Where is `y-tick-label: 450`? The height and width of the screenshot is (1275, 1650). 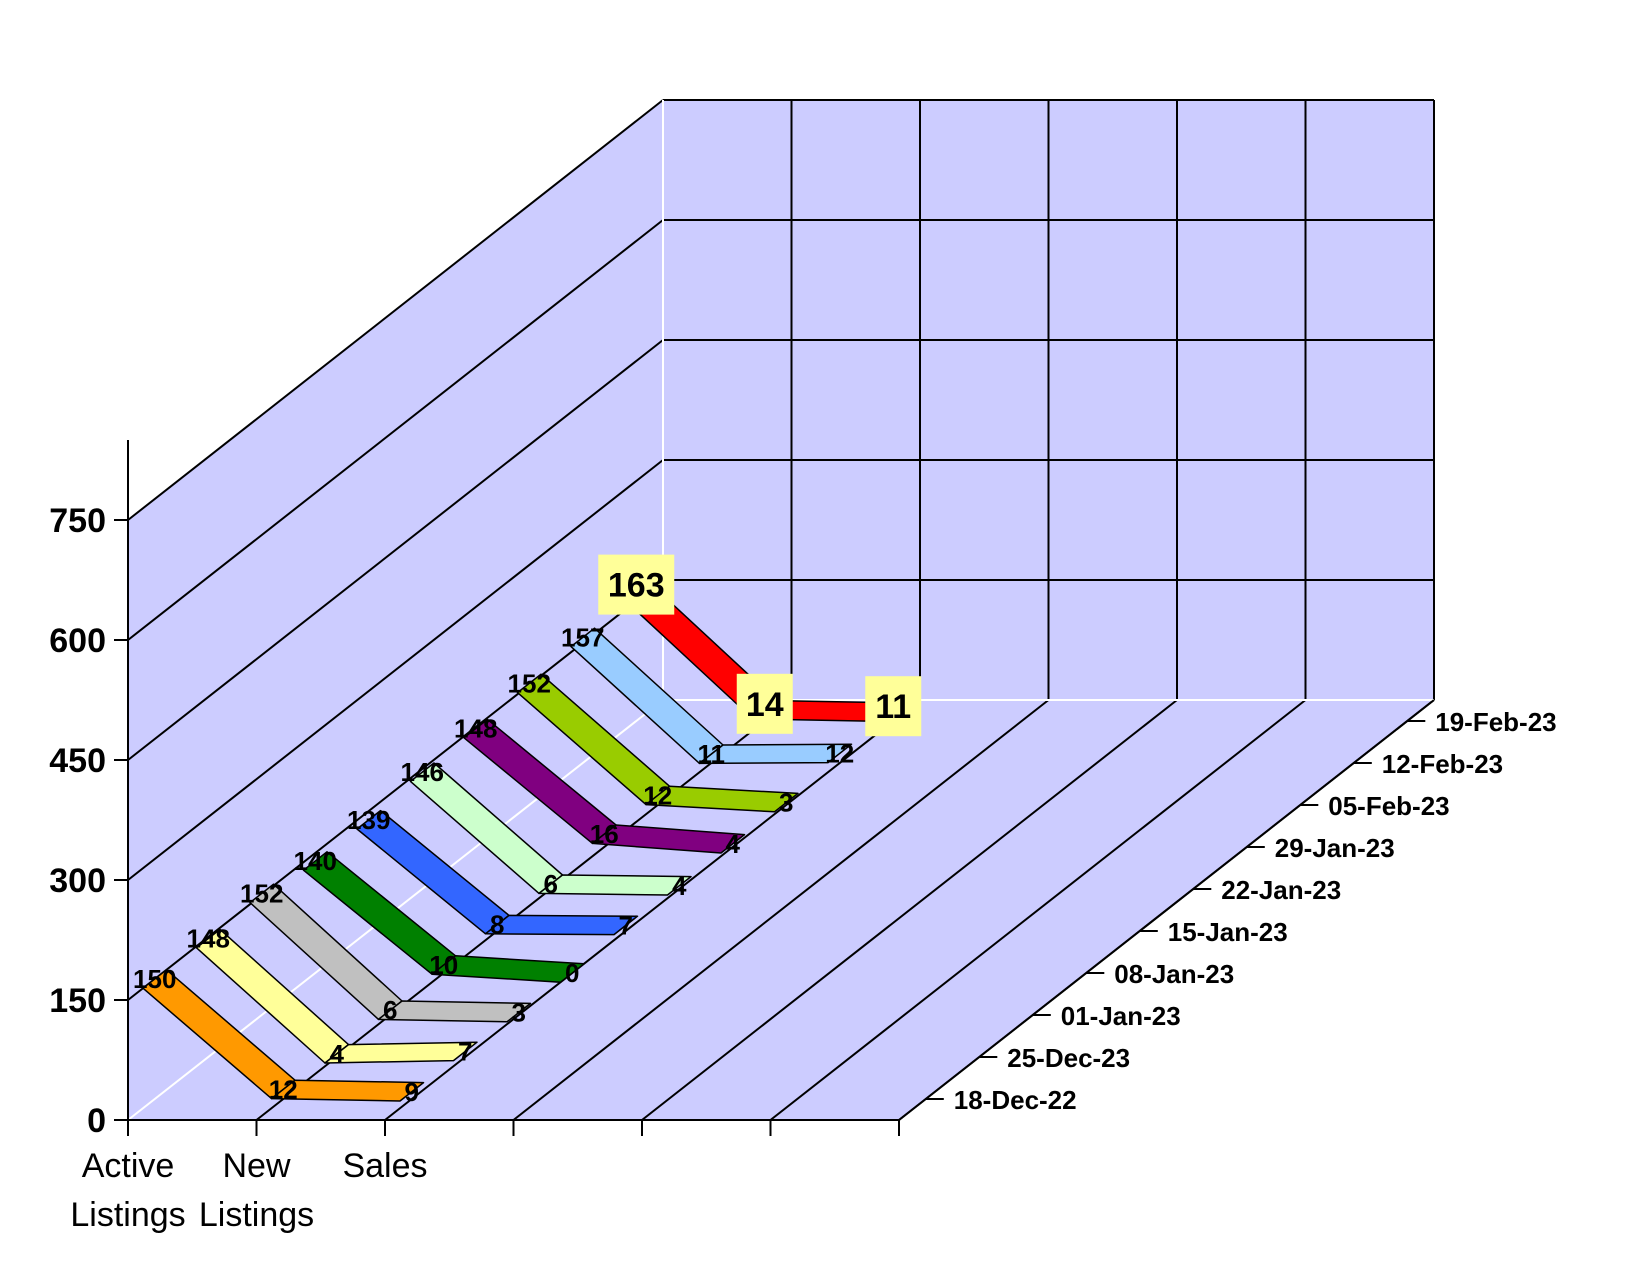 y-tick-label: 450 is located at coordinates (77, 761).